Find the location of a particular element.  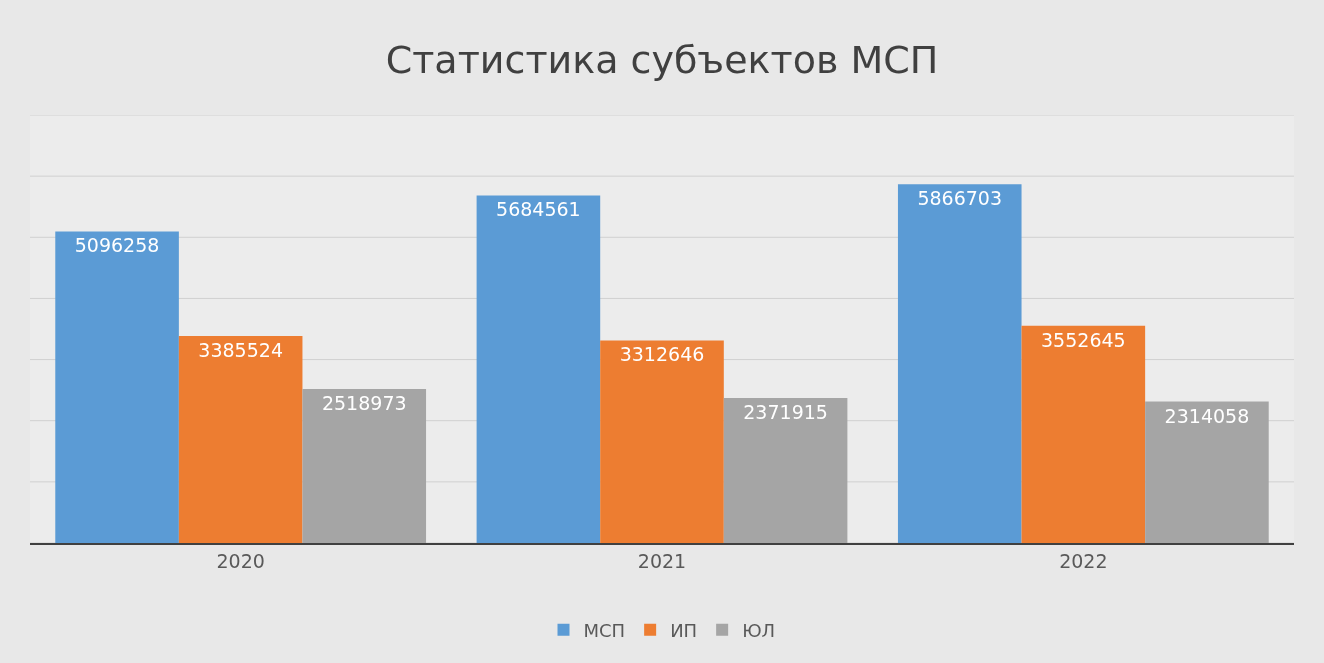

x-tick-label: 2021 is located at coordinates (662, 560).